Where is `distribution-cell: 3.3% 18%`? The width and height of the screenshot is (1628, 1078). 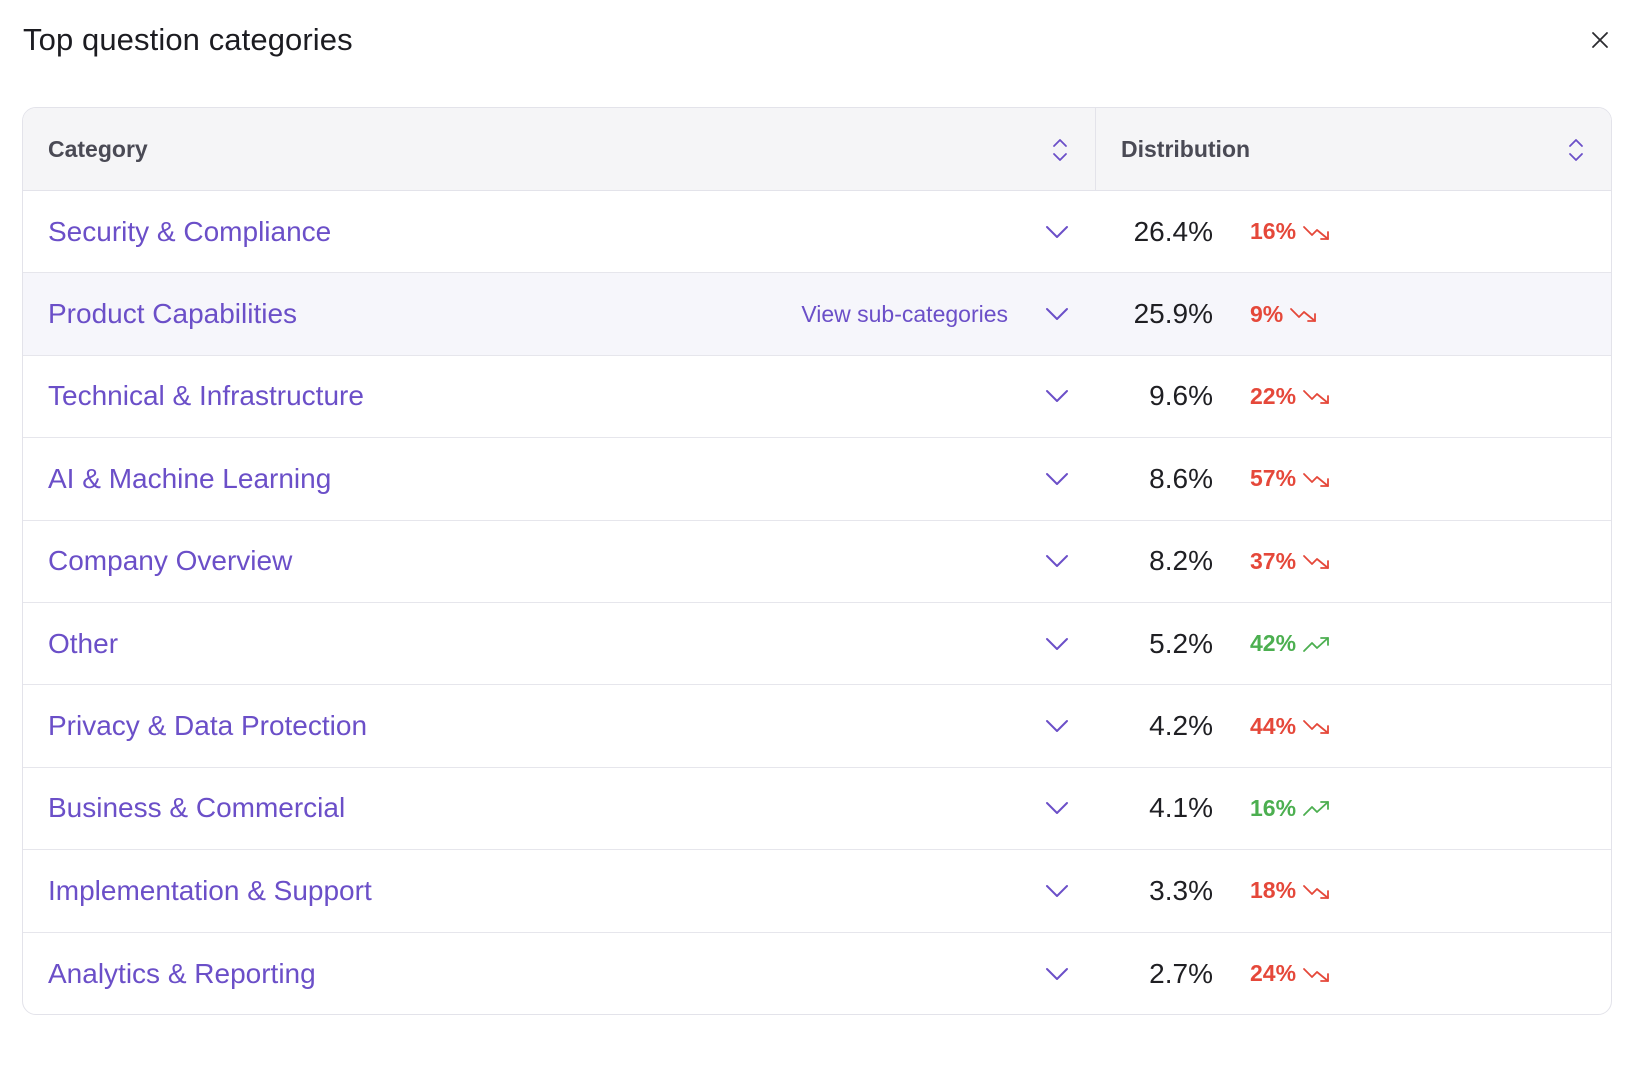
distribution-cell: 3.3% 18% is located at coordinates (1353, 890).